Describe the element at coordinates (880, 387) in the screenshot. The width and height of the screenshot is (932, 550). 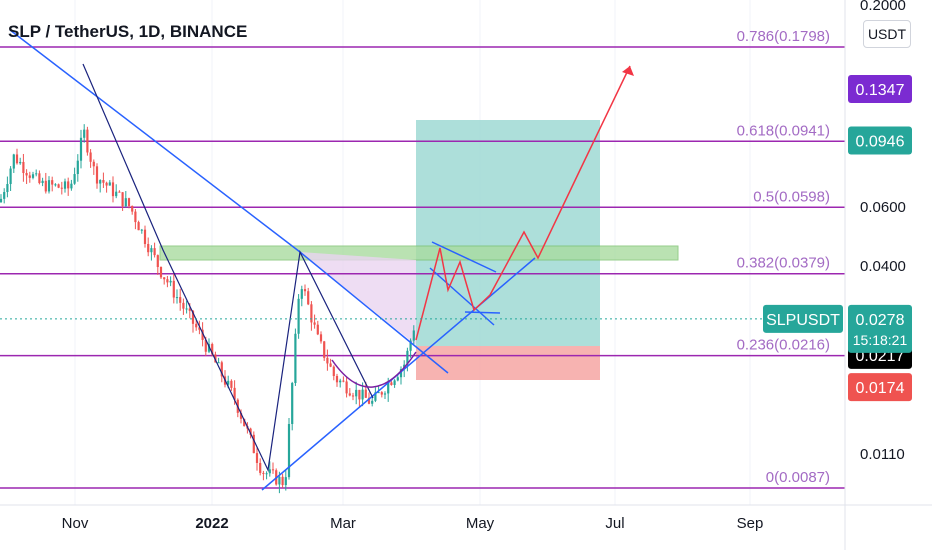
I see `price-badge` at that location.